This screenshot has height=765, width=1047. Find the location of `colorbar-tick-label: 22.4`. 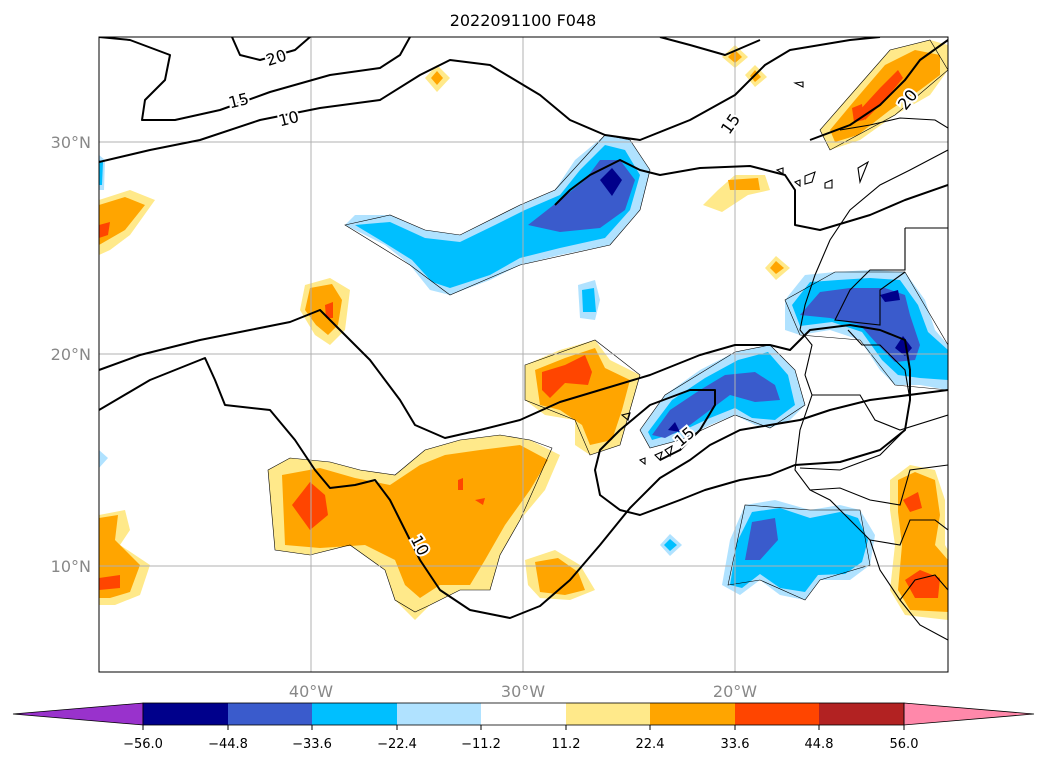

colorbar-tick-label: 22.4 is located at coordinates (650, 744).